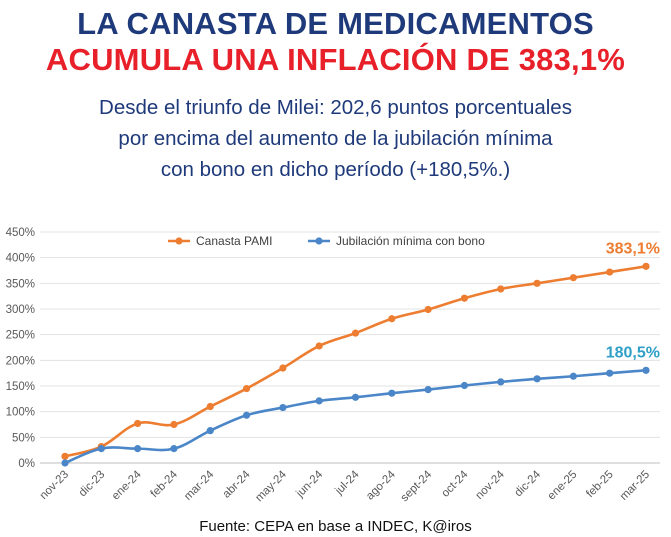  I want to click on y-tick-label: 150%, so click(20, 387).